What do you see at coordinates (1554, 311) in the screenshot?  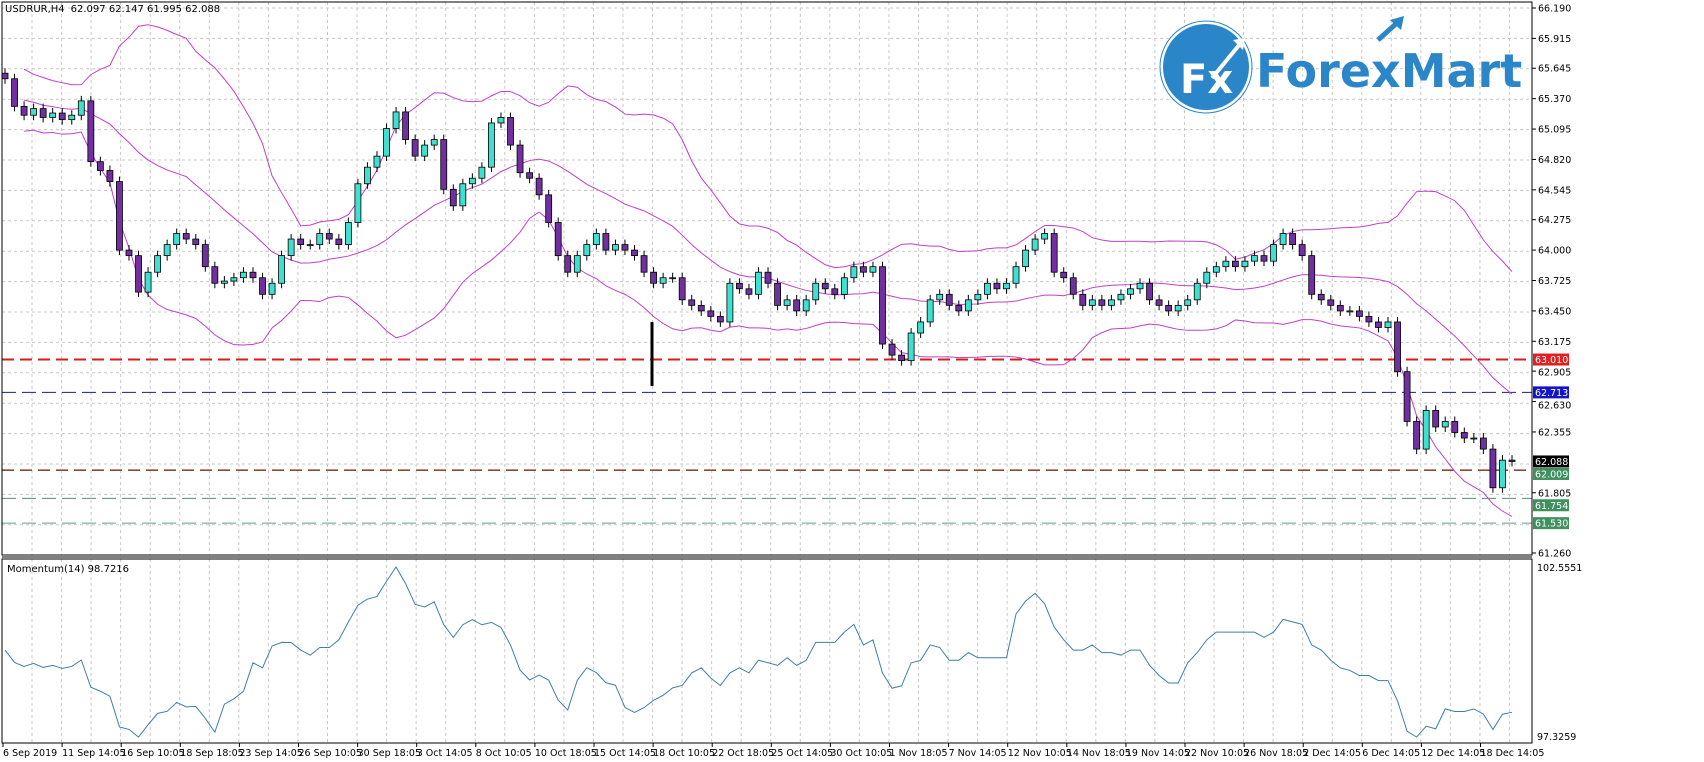 I see `price-tick-label: 63.450` at bounding box center [1554, 311].